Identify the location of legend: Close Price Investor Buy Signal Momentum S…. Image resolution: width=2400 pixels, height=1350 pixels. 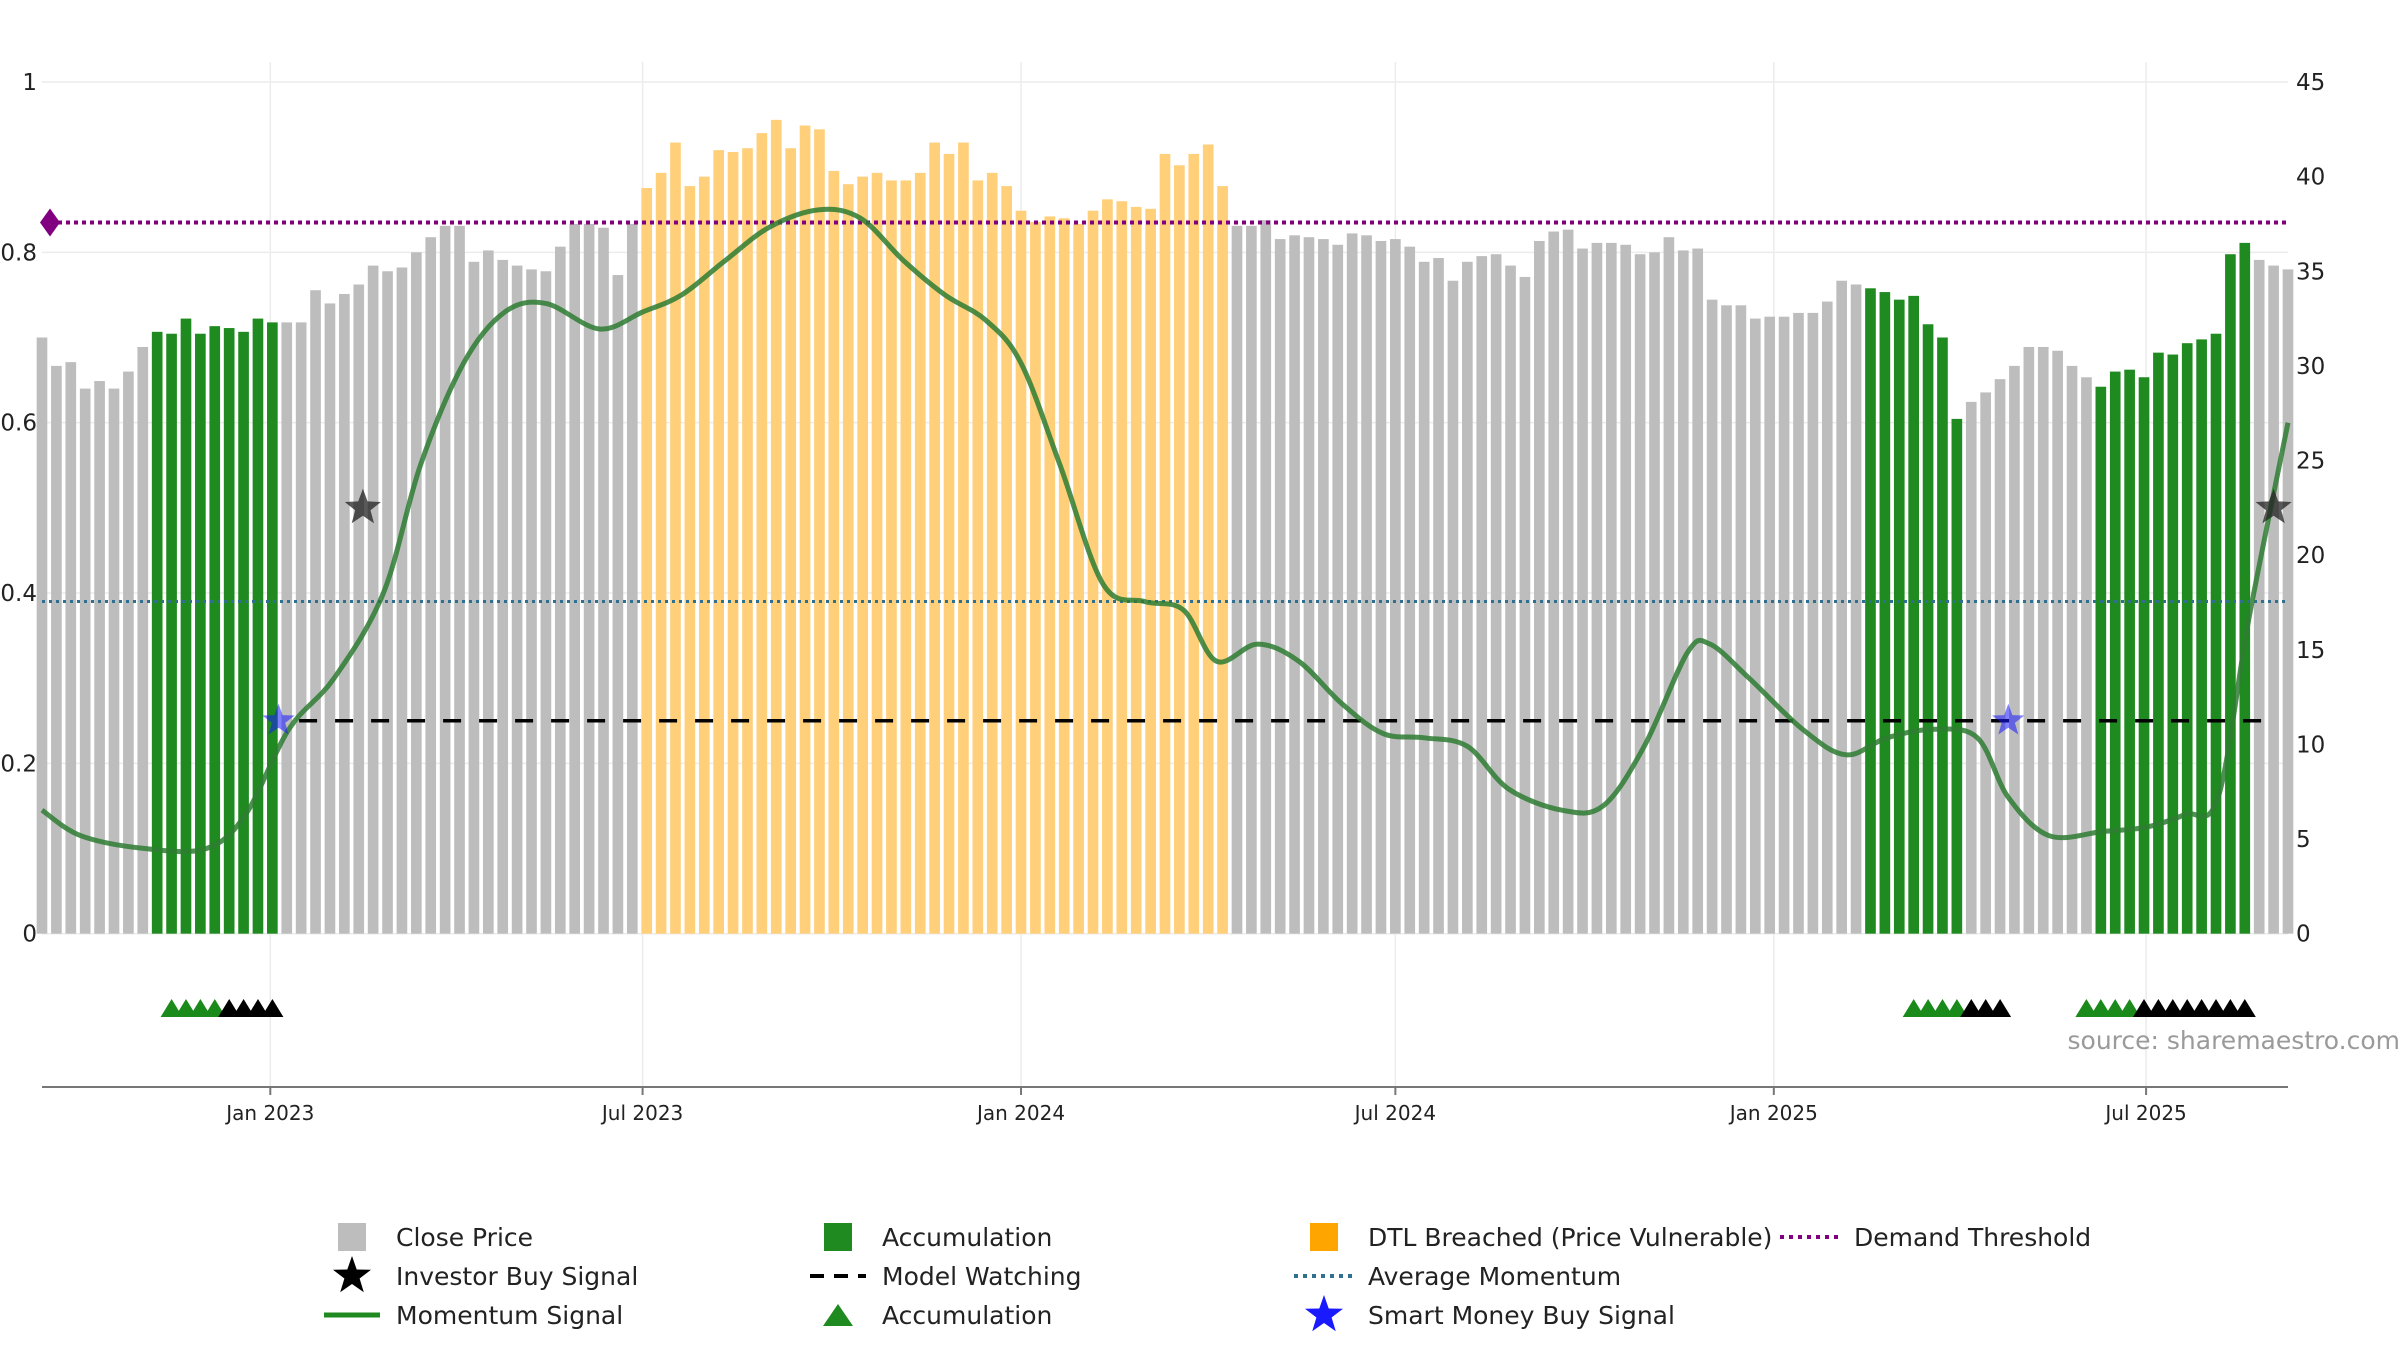
(1207, 1277).